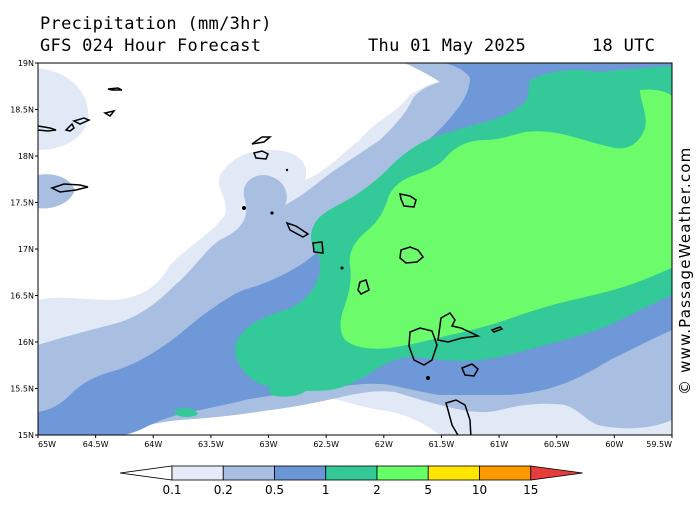  What do you see at coordinates (26, 435) in the screenshot?
I see `lat-tick-label: 15N` at bounding box center [26, 435].